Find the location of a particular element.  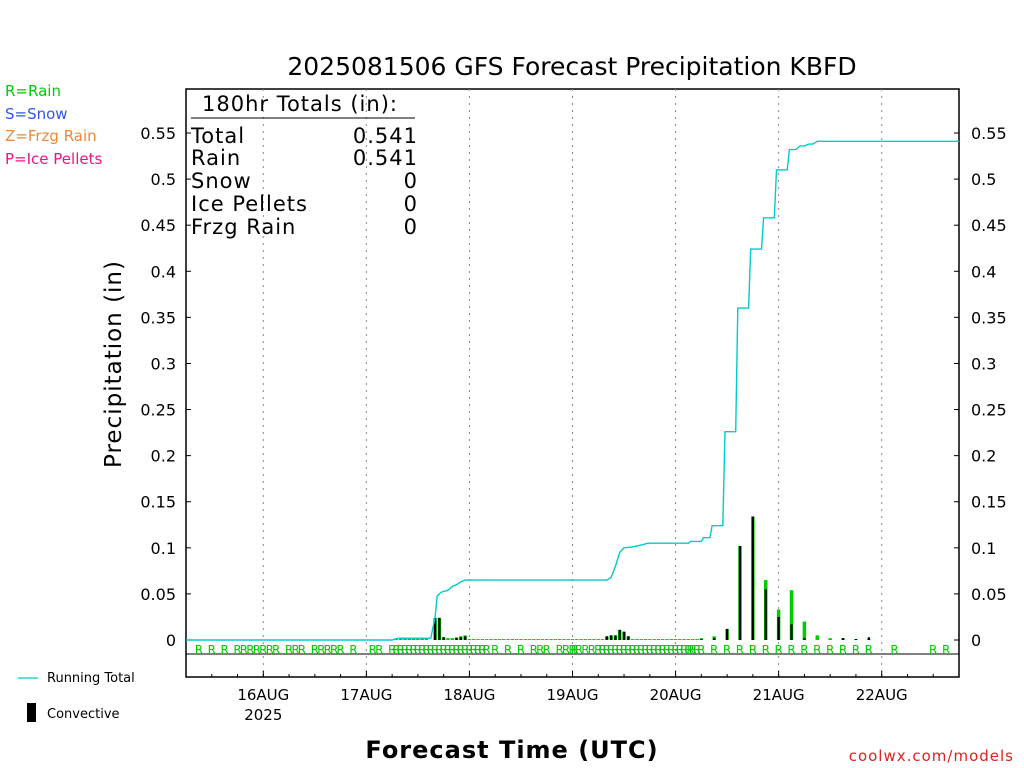

totals-value-ice-pellets: 0 is located at coordinates (411, 204).